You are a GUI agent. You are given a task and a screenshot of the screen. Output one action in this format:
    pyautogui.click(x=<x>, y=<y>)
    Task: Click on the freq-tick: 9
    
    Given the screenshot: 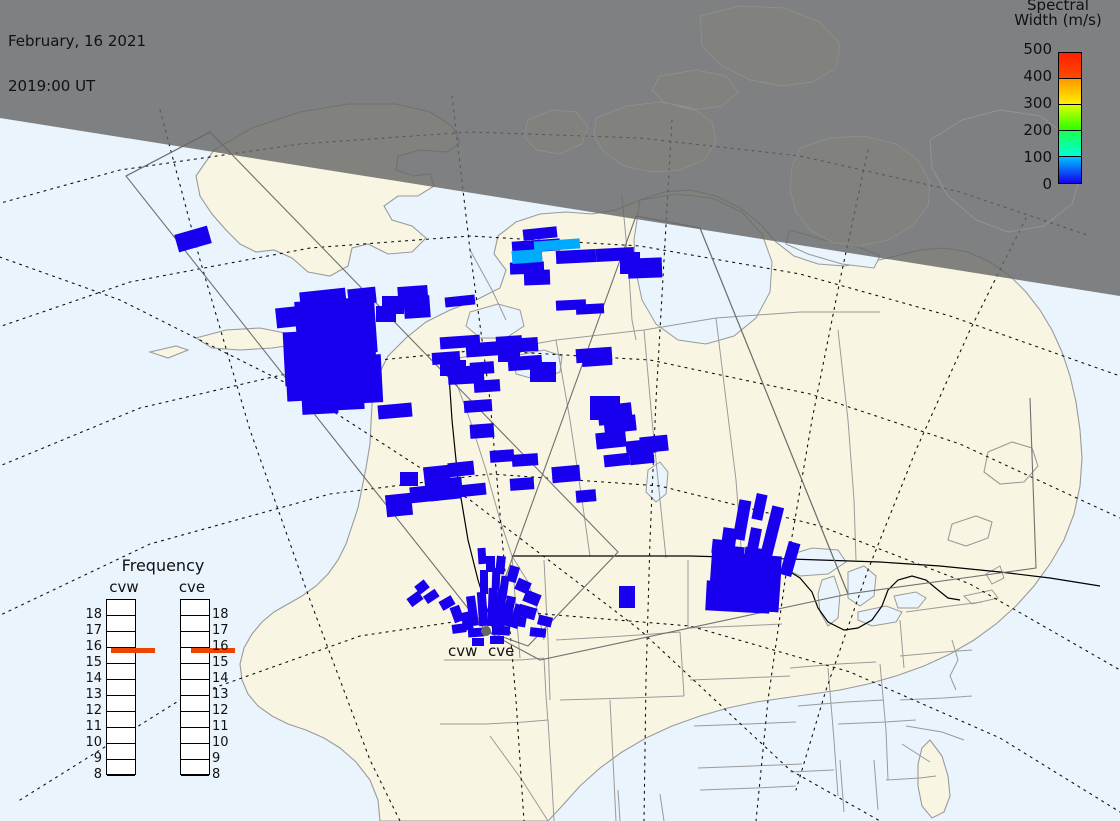 What is the action you would take?
    pyautogui.click(x=97, y=758)
    